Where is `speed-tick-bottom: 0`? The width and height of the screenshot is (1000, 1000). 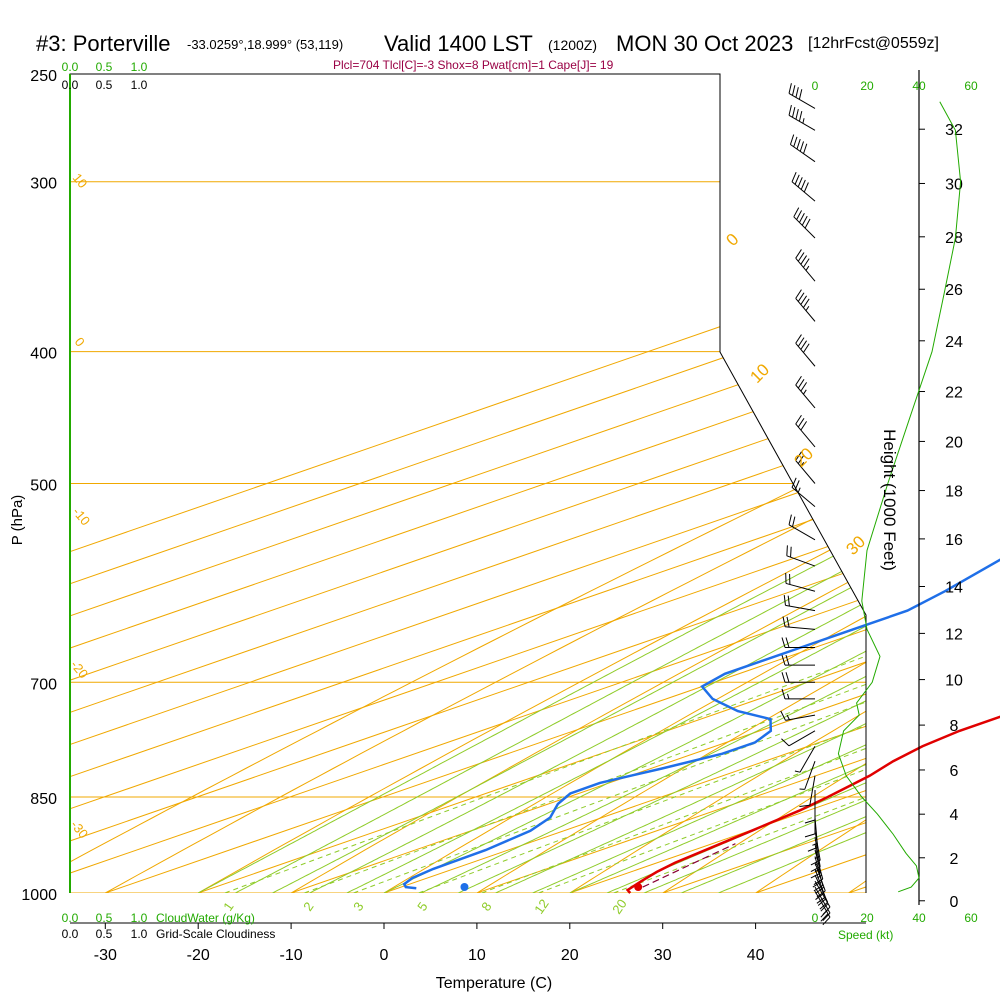 speed-tick-bottom: 0 is located at coordinates (815, 918).